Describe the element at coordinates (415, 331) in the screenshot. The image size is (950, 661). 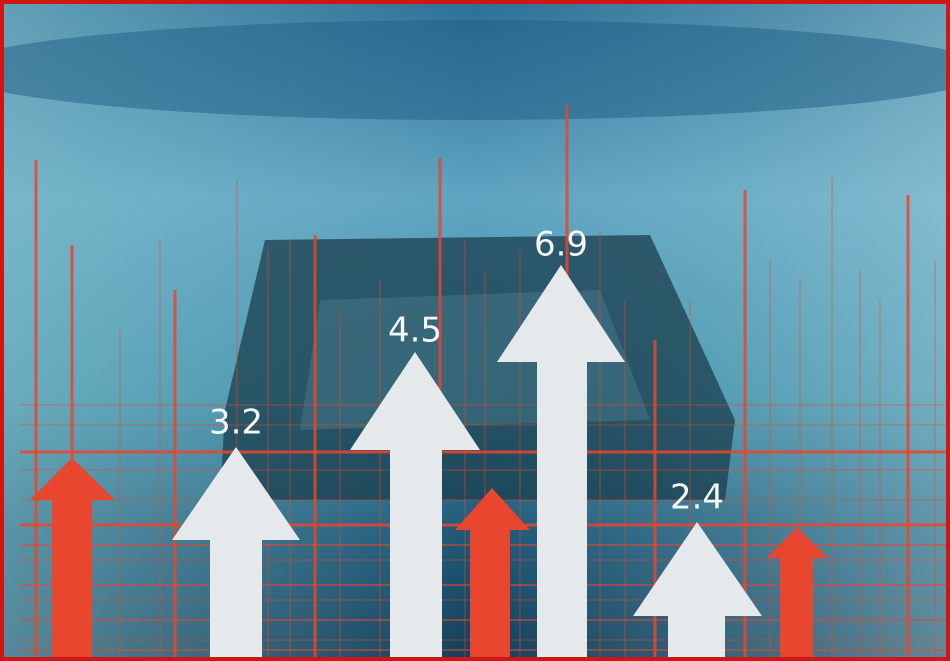
I see `arrow-label: 4.5` at that location.